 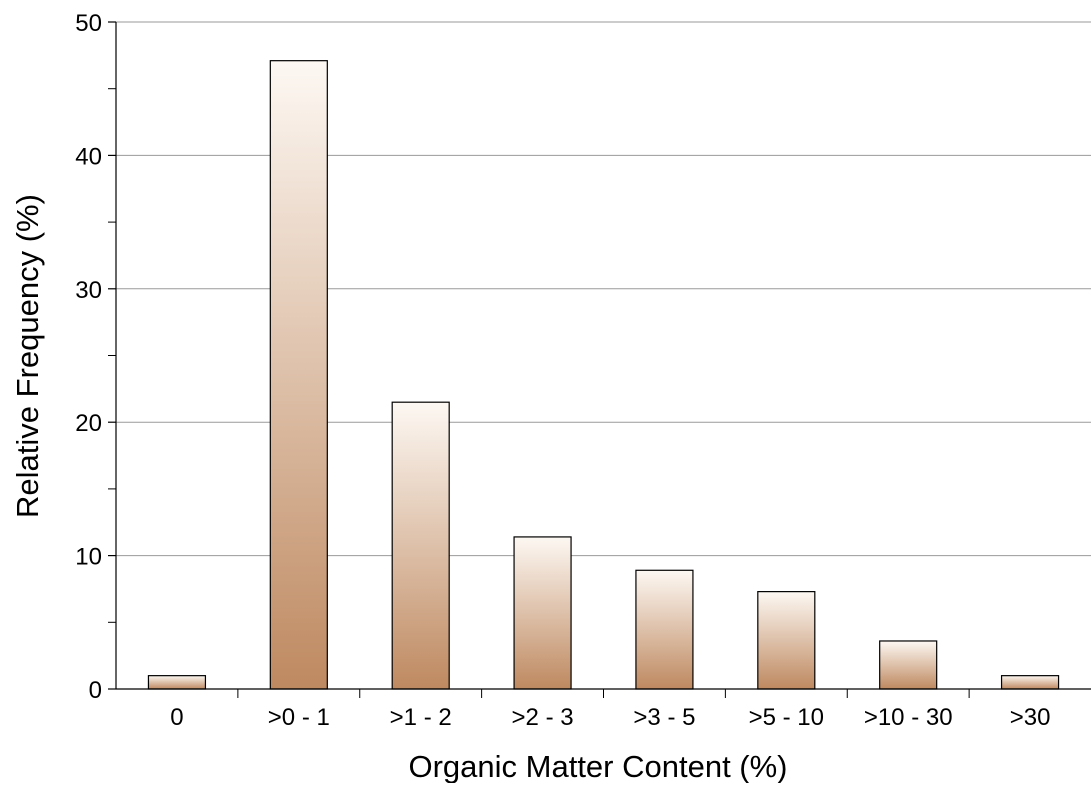 I want to click on x-tick-label: >2 - 3, so click(x=543, y=717).